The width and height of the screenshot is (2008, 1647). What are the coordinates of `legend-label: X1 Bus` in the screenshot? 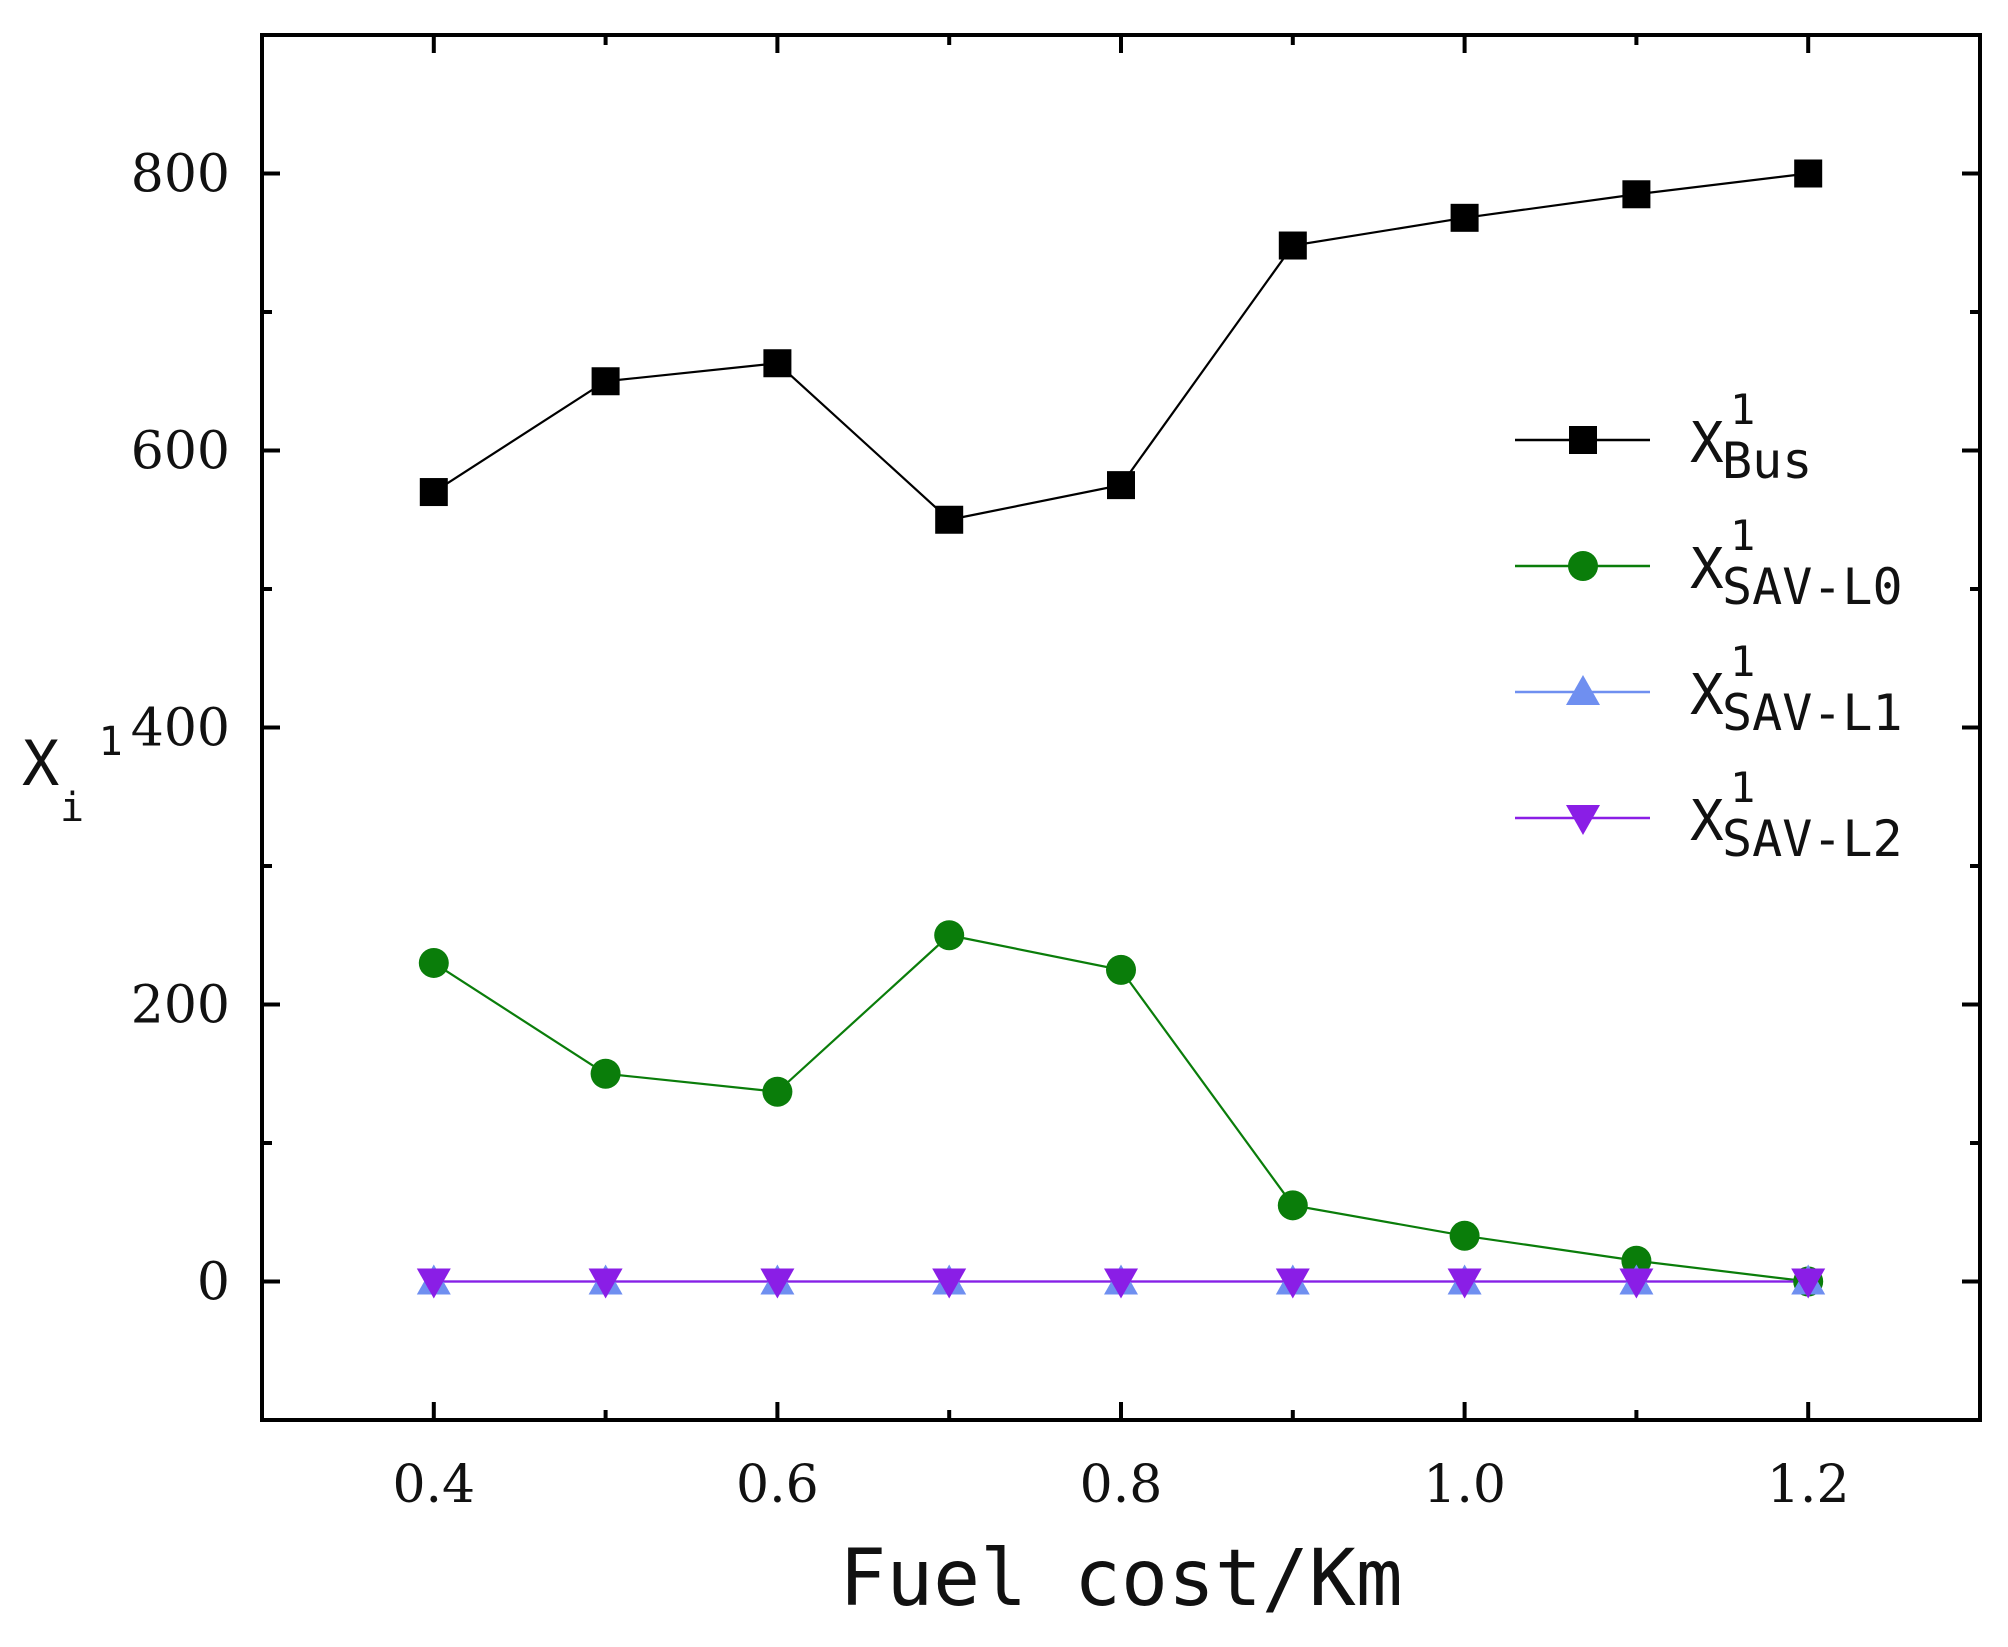 It's located at (1751, 437).